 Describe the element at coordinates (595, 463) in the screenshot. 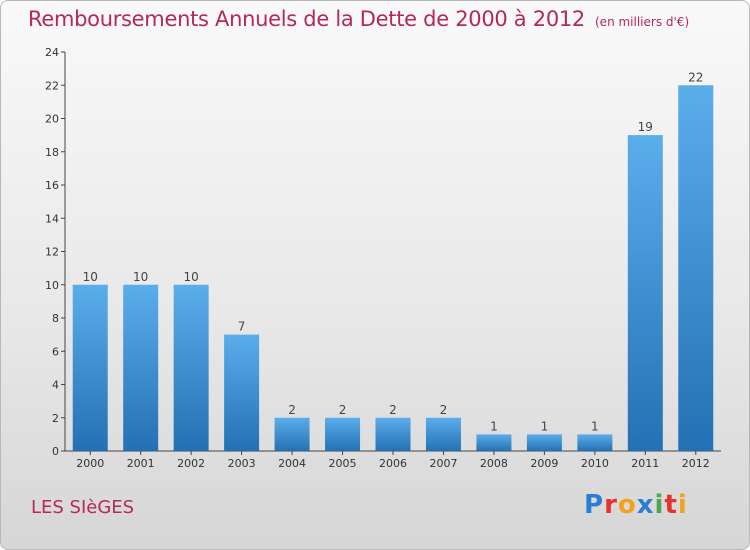

I see `x-tick-label: 2010` at that location.